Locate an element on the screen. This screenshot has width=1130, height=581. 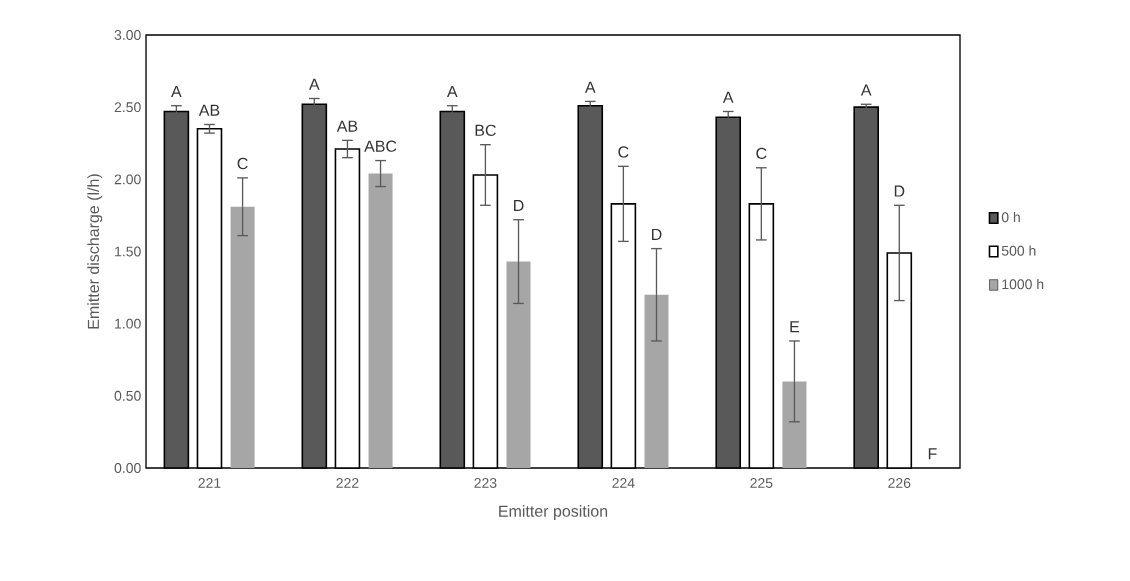
x-tick-label: 222 is located at coordinates (347, 483).